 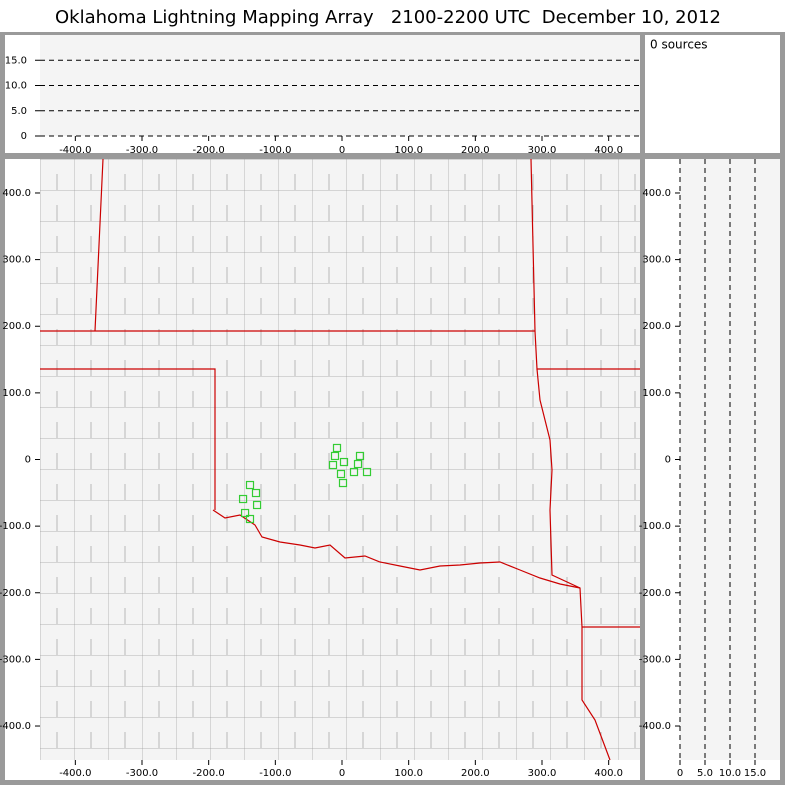 What do you see at coordinates (19, 111) in the screenshot?
I see `y-tick-label: 5.0` at bounding box center [19, 111].